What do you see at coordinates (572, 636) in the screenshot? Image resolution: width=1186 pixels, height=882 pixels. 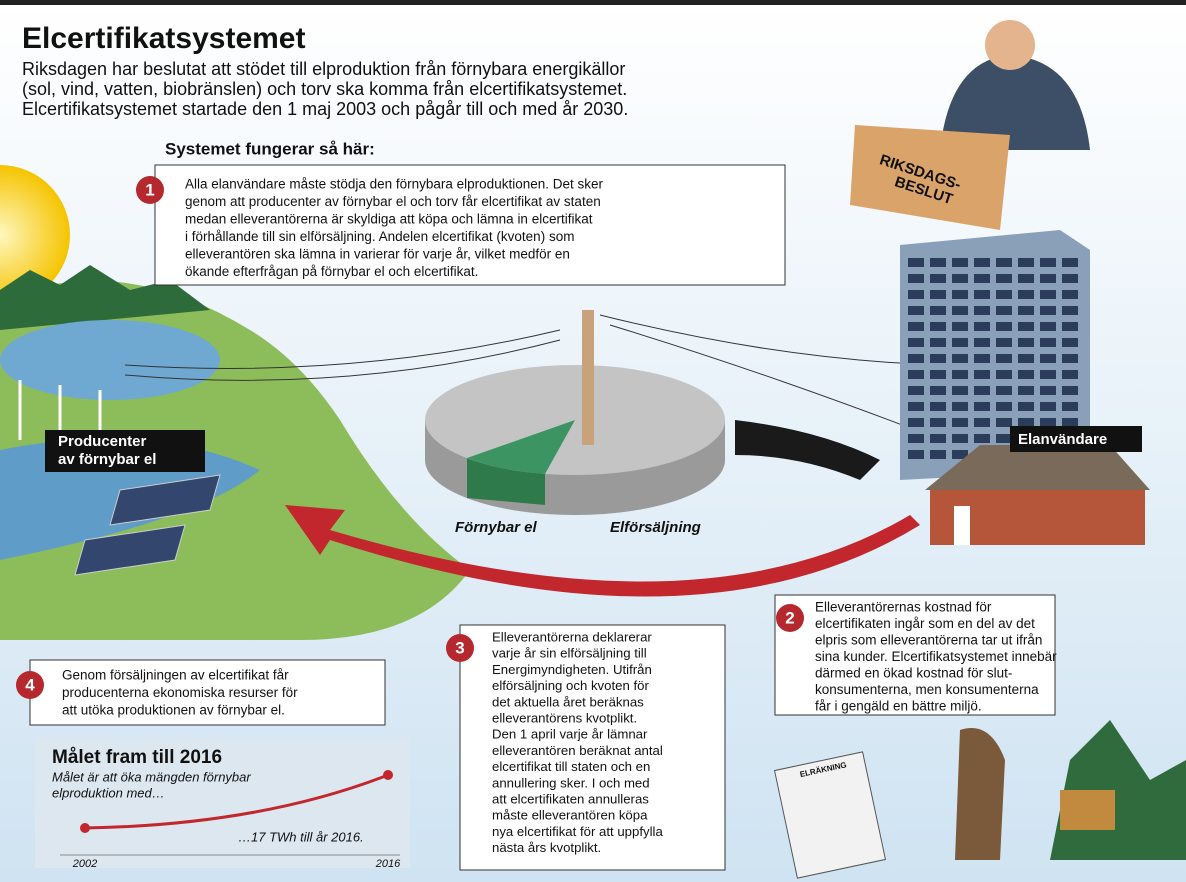 I see `step-line: Elleverantörerna deklarerar` at bounding box center [572, 636].